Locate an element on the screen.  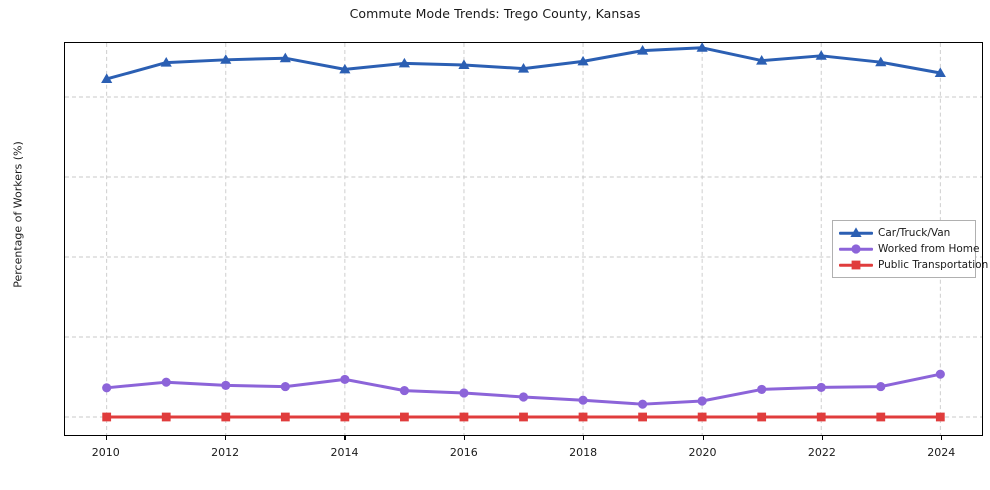
x-tick-label: 2024 is located at coordinates (941, 452).